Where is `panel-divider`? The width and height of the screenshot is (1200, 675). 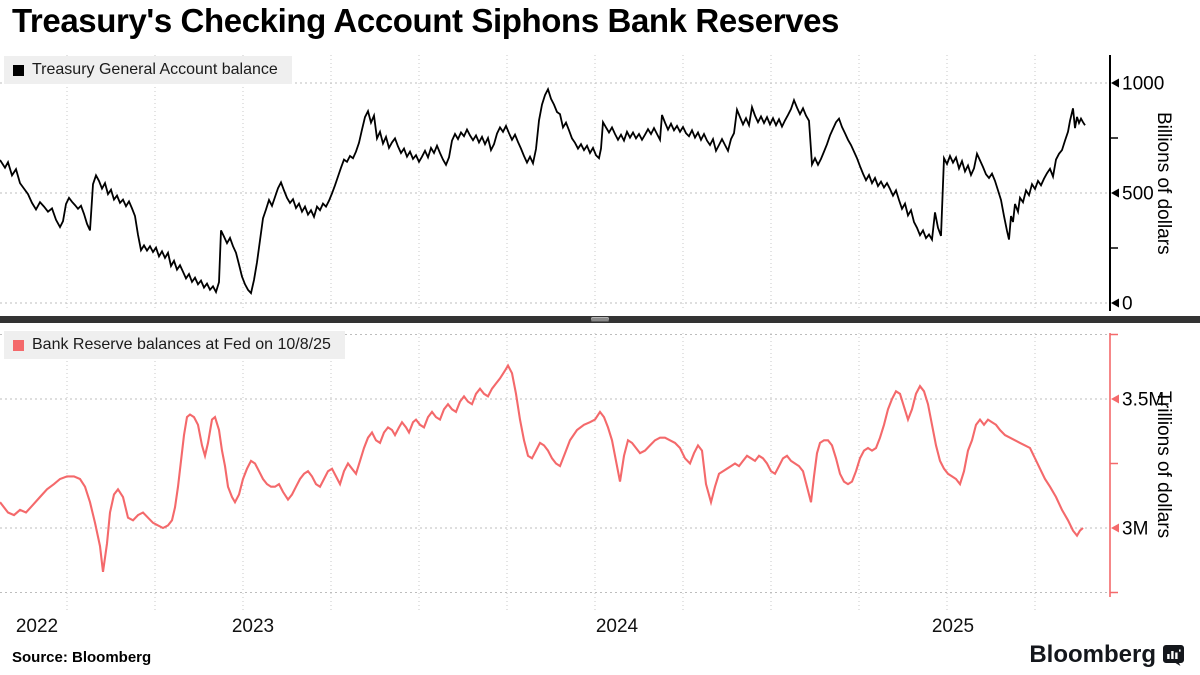
panel-divider is located at coordinates (600, 319).